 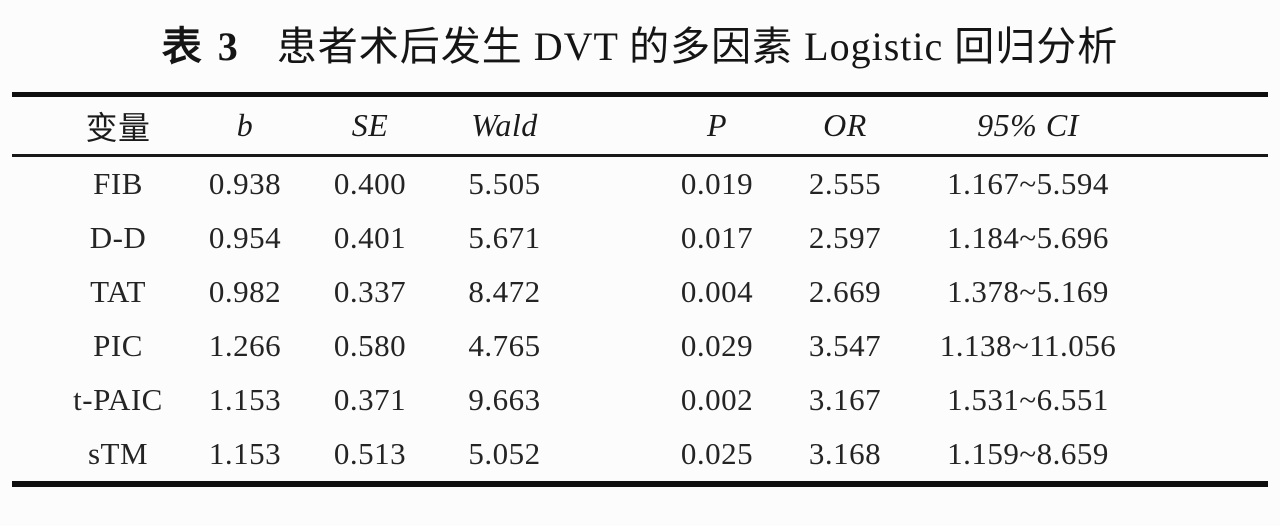 I want to click on table-title: 表 3 患者术后发生 DVT 的多因素 Logistic 回归分析, so click(x=640, y=47).